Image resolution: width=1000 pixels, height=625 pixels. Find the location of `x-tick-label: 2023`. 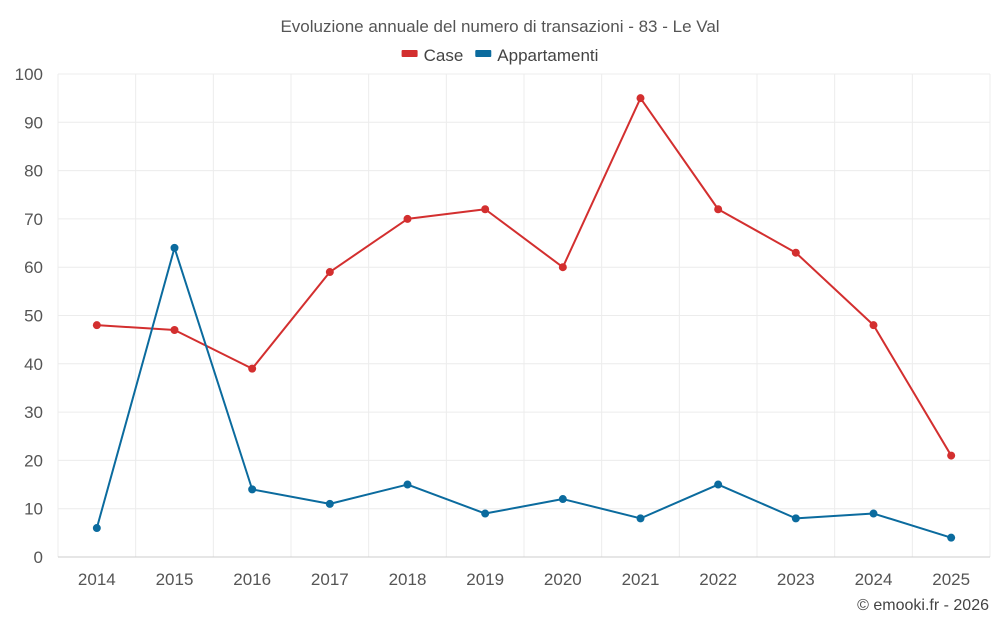

x-tick-label: 2023 is located at coordinates (796, 579).